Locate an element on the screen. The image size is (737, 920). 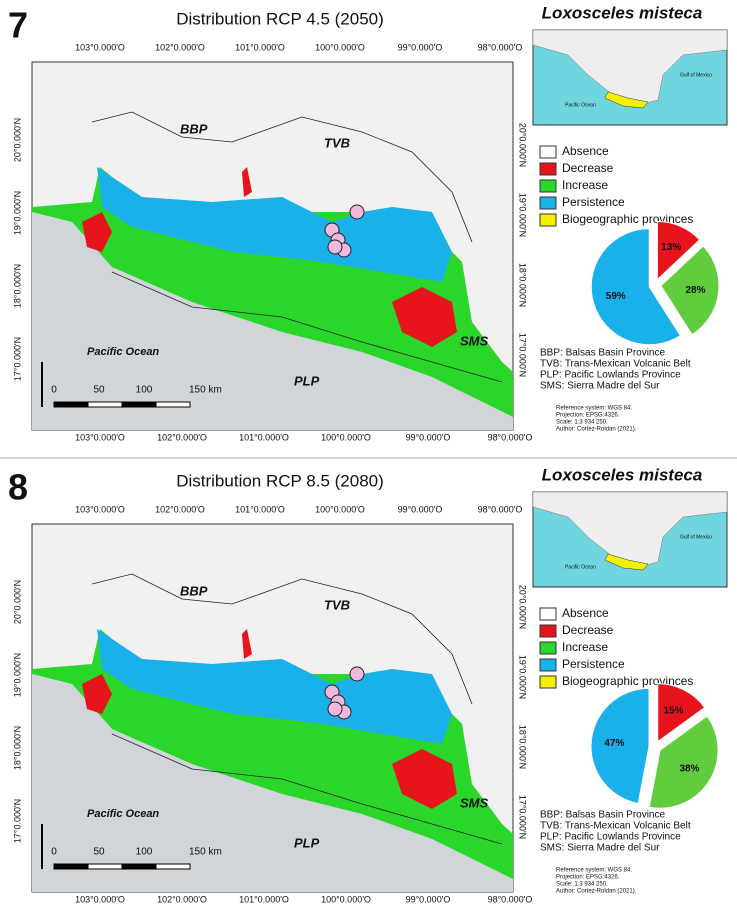
legend-label: Decrease is located at coordinates (588, 168).